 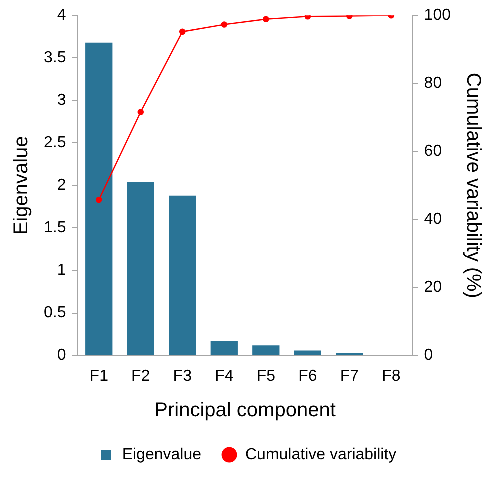 What do you see at coordinates (321, 455) in the screenshot?
I see `legend-label: Cumulative variability` at bounding box center [321, 455].